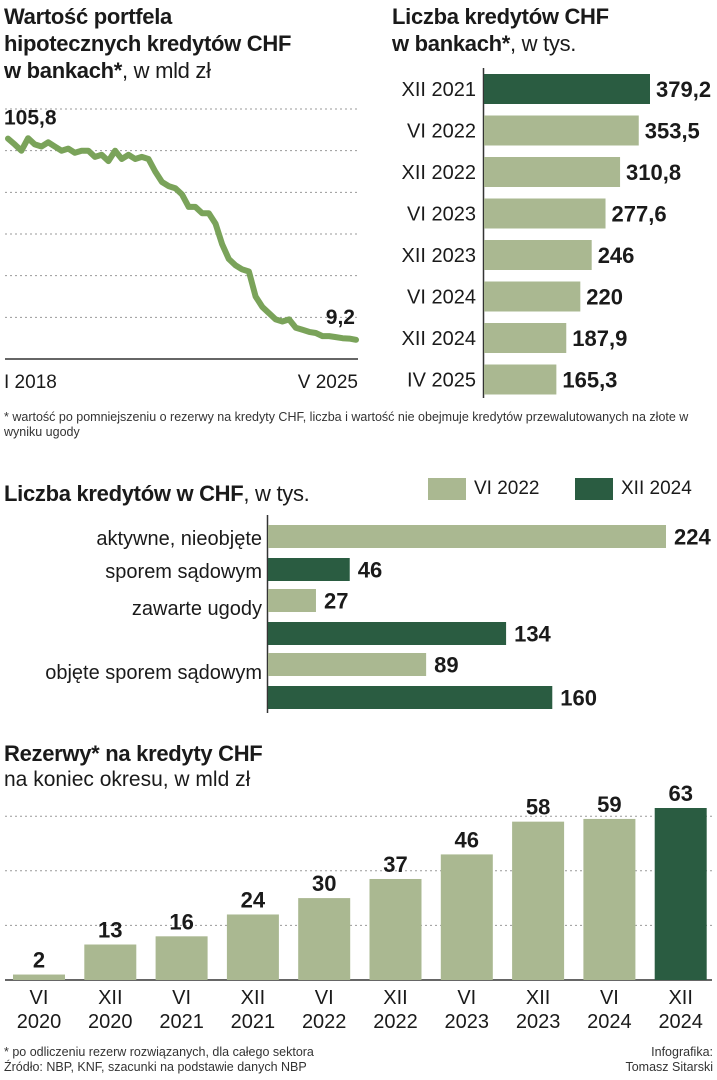  I want to click on value-label: 27, so click(336, 601).